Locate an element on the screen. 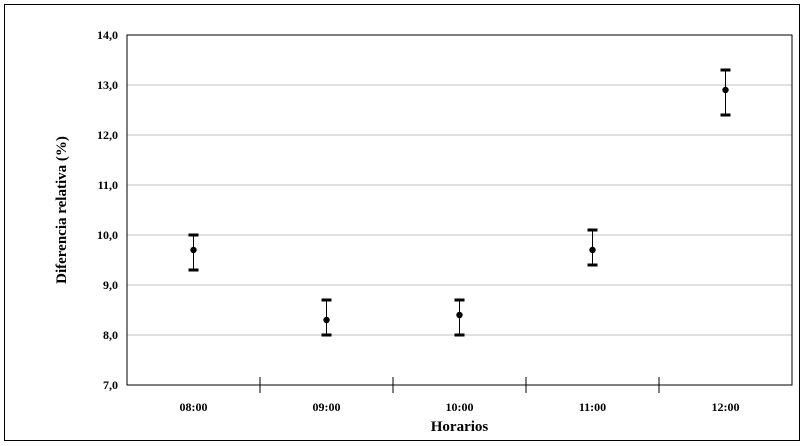  y-axis-title: Diferencia relativa (%) is located at coordinates (62, 210).